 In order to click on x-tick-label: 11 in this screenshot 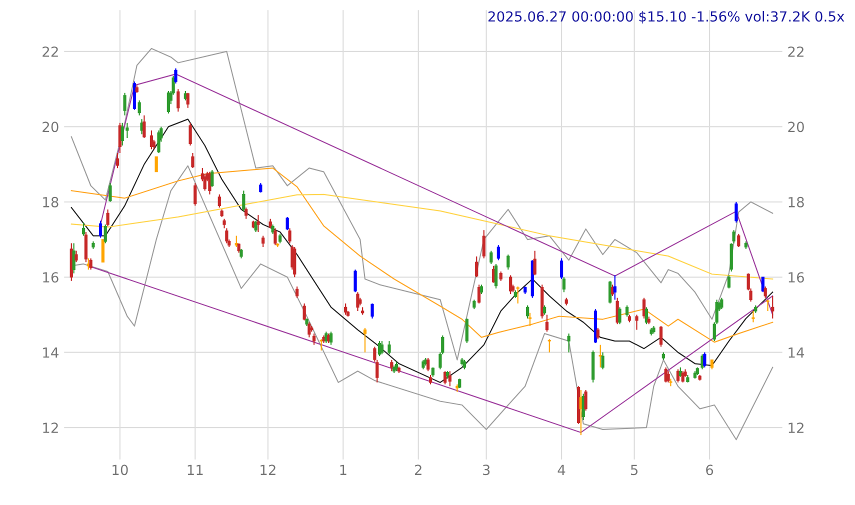, I will do `click(195, 469)`.